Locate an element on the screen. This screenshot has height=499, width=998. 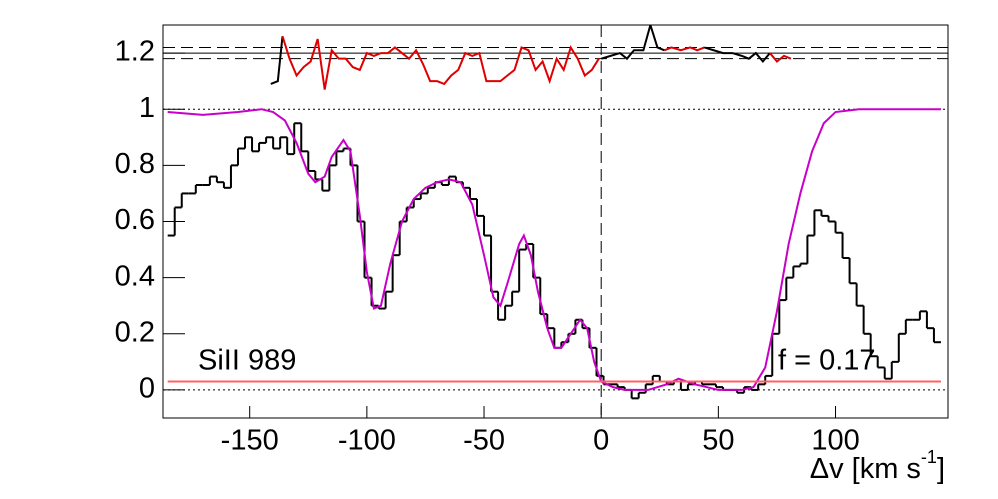
y-tick-label: 0.6 is located at coordinates (135, 220).